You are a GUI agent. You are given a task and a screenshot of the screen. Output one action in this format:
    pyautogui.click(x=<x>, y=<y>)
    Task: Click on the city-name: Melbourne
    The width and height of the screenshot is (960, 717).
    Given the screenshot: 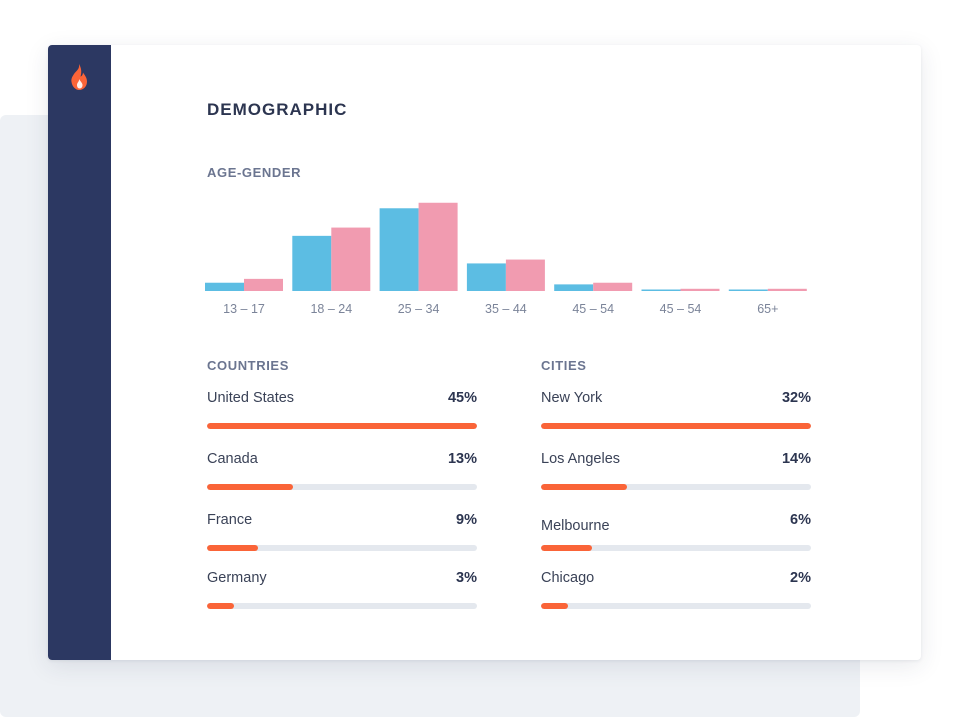 What is the action you would take?
    pyautogui.click(x=575, y=526)
    